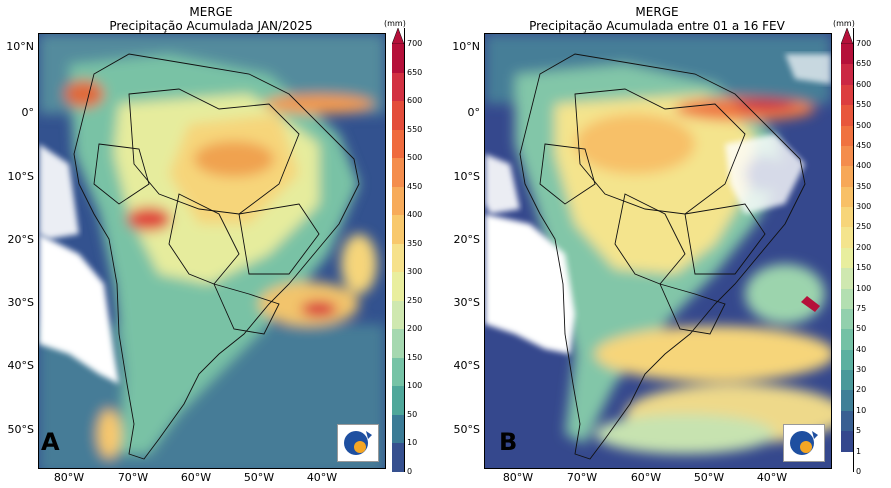  What do you see at coordinates (859, 471) in the screenshot?
I see `colorbar-tick-label: 0` at bounding box center [859, 471].